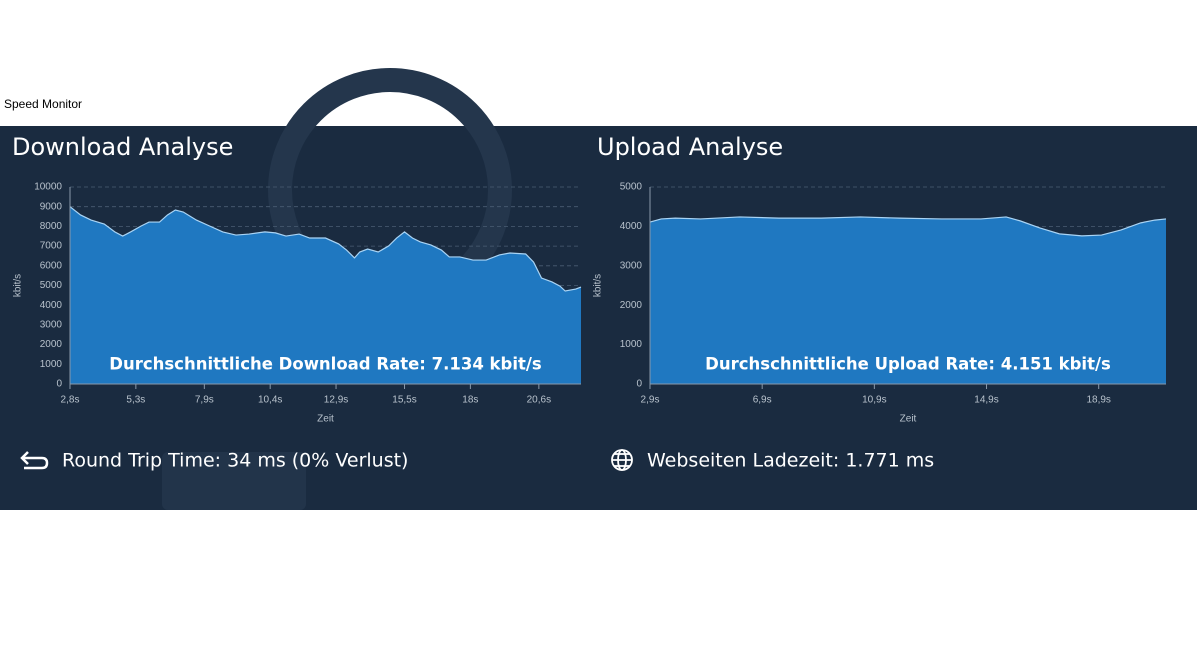 Image resolution: width=1200 pixels, height=652 pixels. What do you see at coordinates (48, 187) in the screenshot?
I see `y-tick-label: 10000` at bounding box center [48, 187].